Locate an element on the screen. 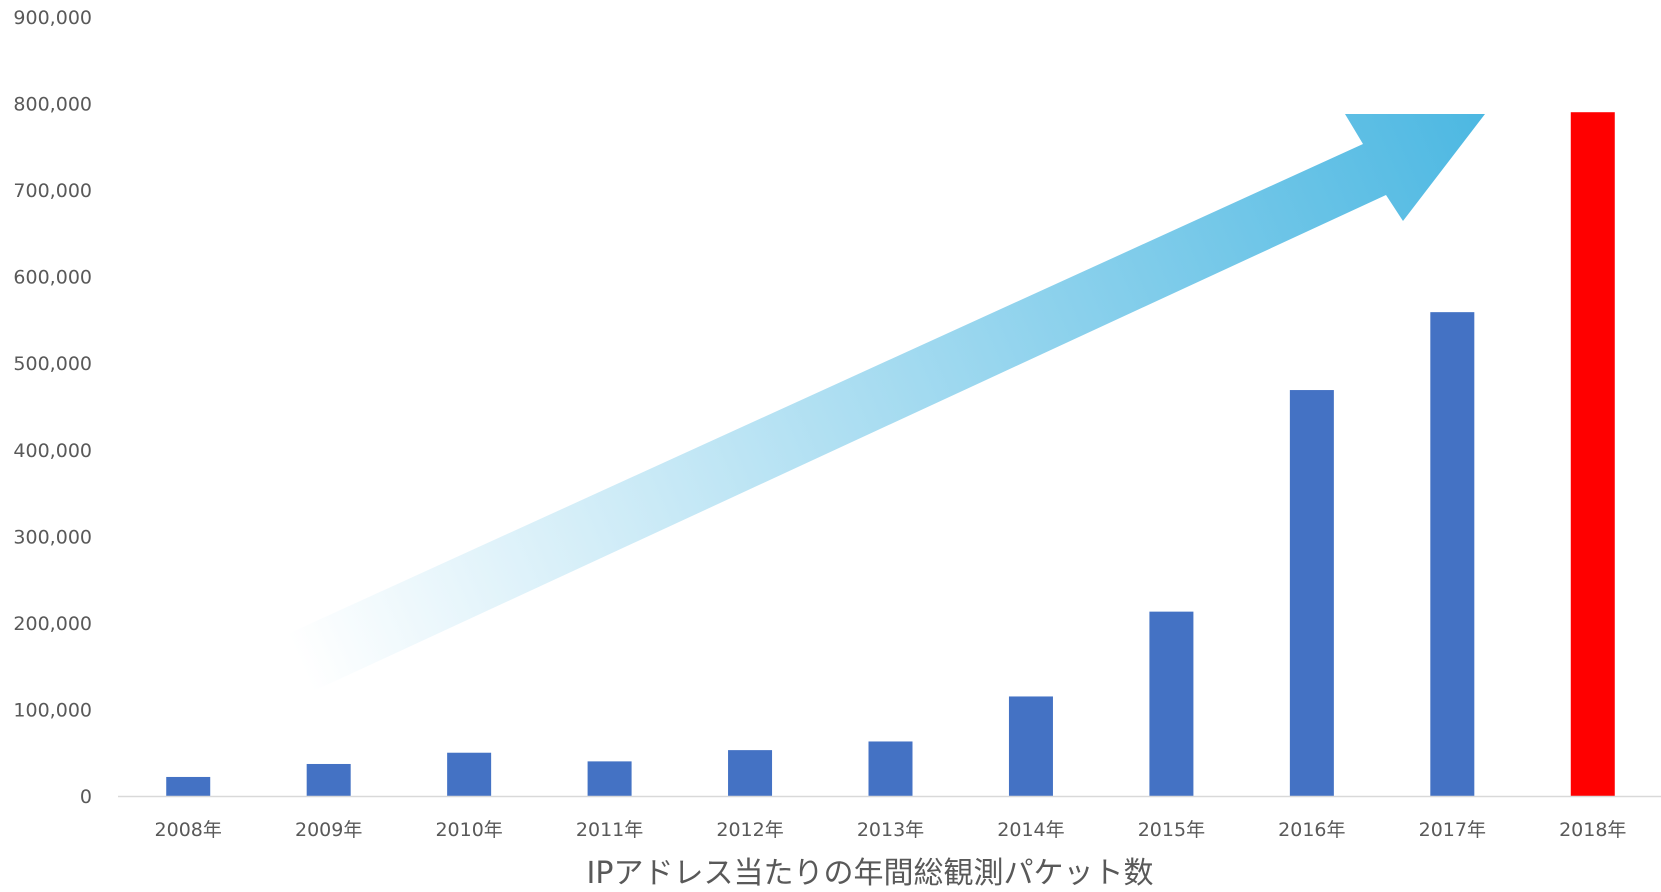  y-tick-label: 800,000 is located at coordinates (52, 105).